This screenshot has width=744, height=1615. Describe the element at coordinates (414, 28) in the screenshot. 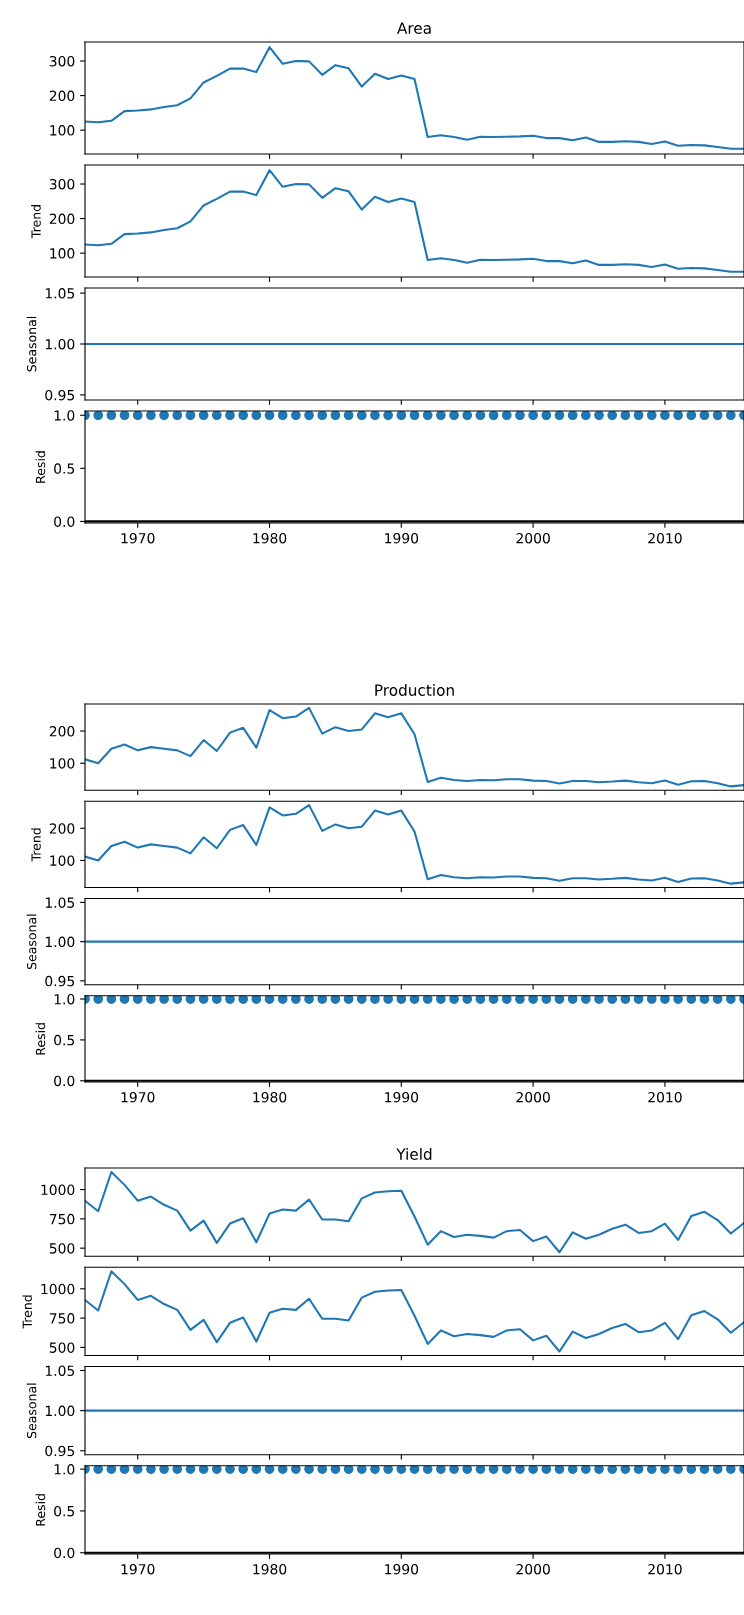

I see `chart-title: Area` at that location.